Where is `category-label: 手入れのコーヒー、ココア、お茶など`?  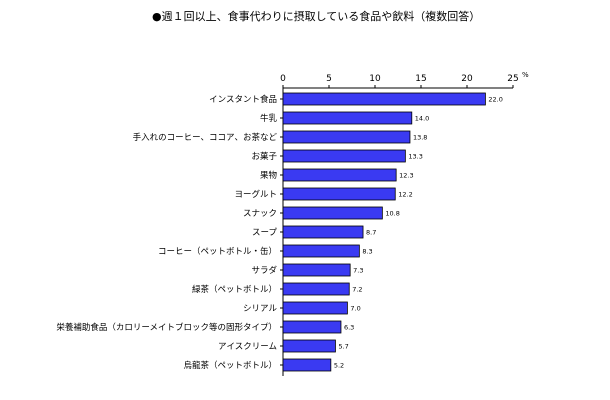
category-label: 手入れのコーヒー、ココア、お茶など is located at coordinates (205, 137).